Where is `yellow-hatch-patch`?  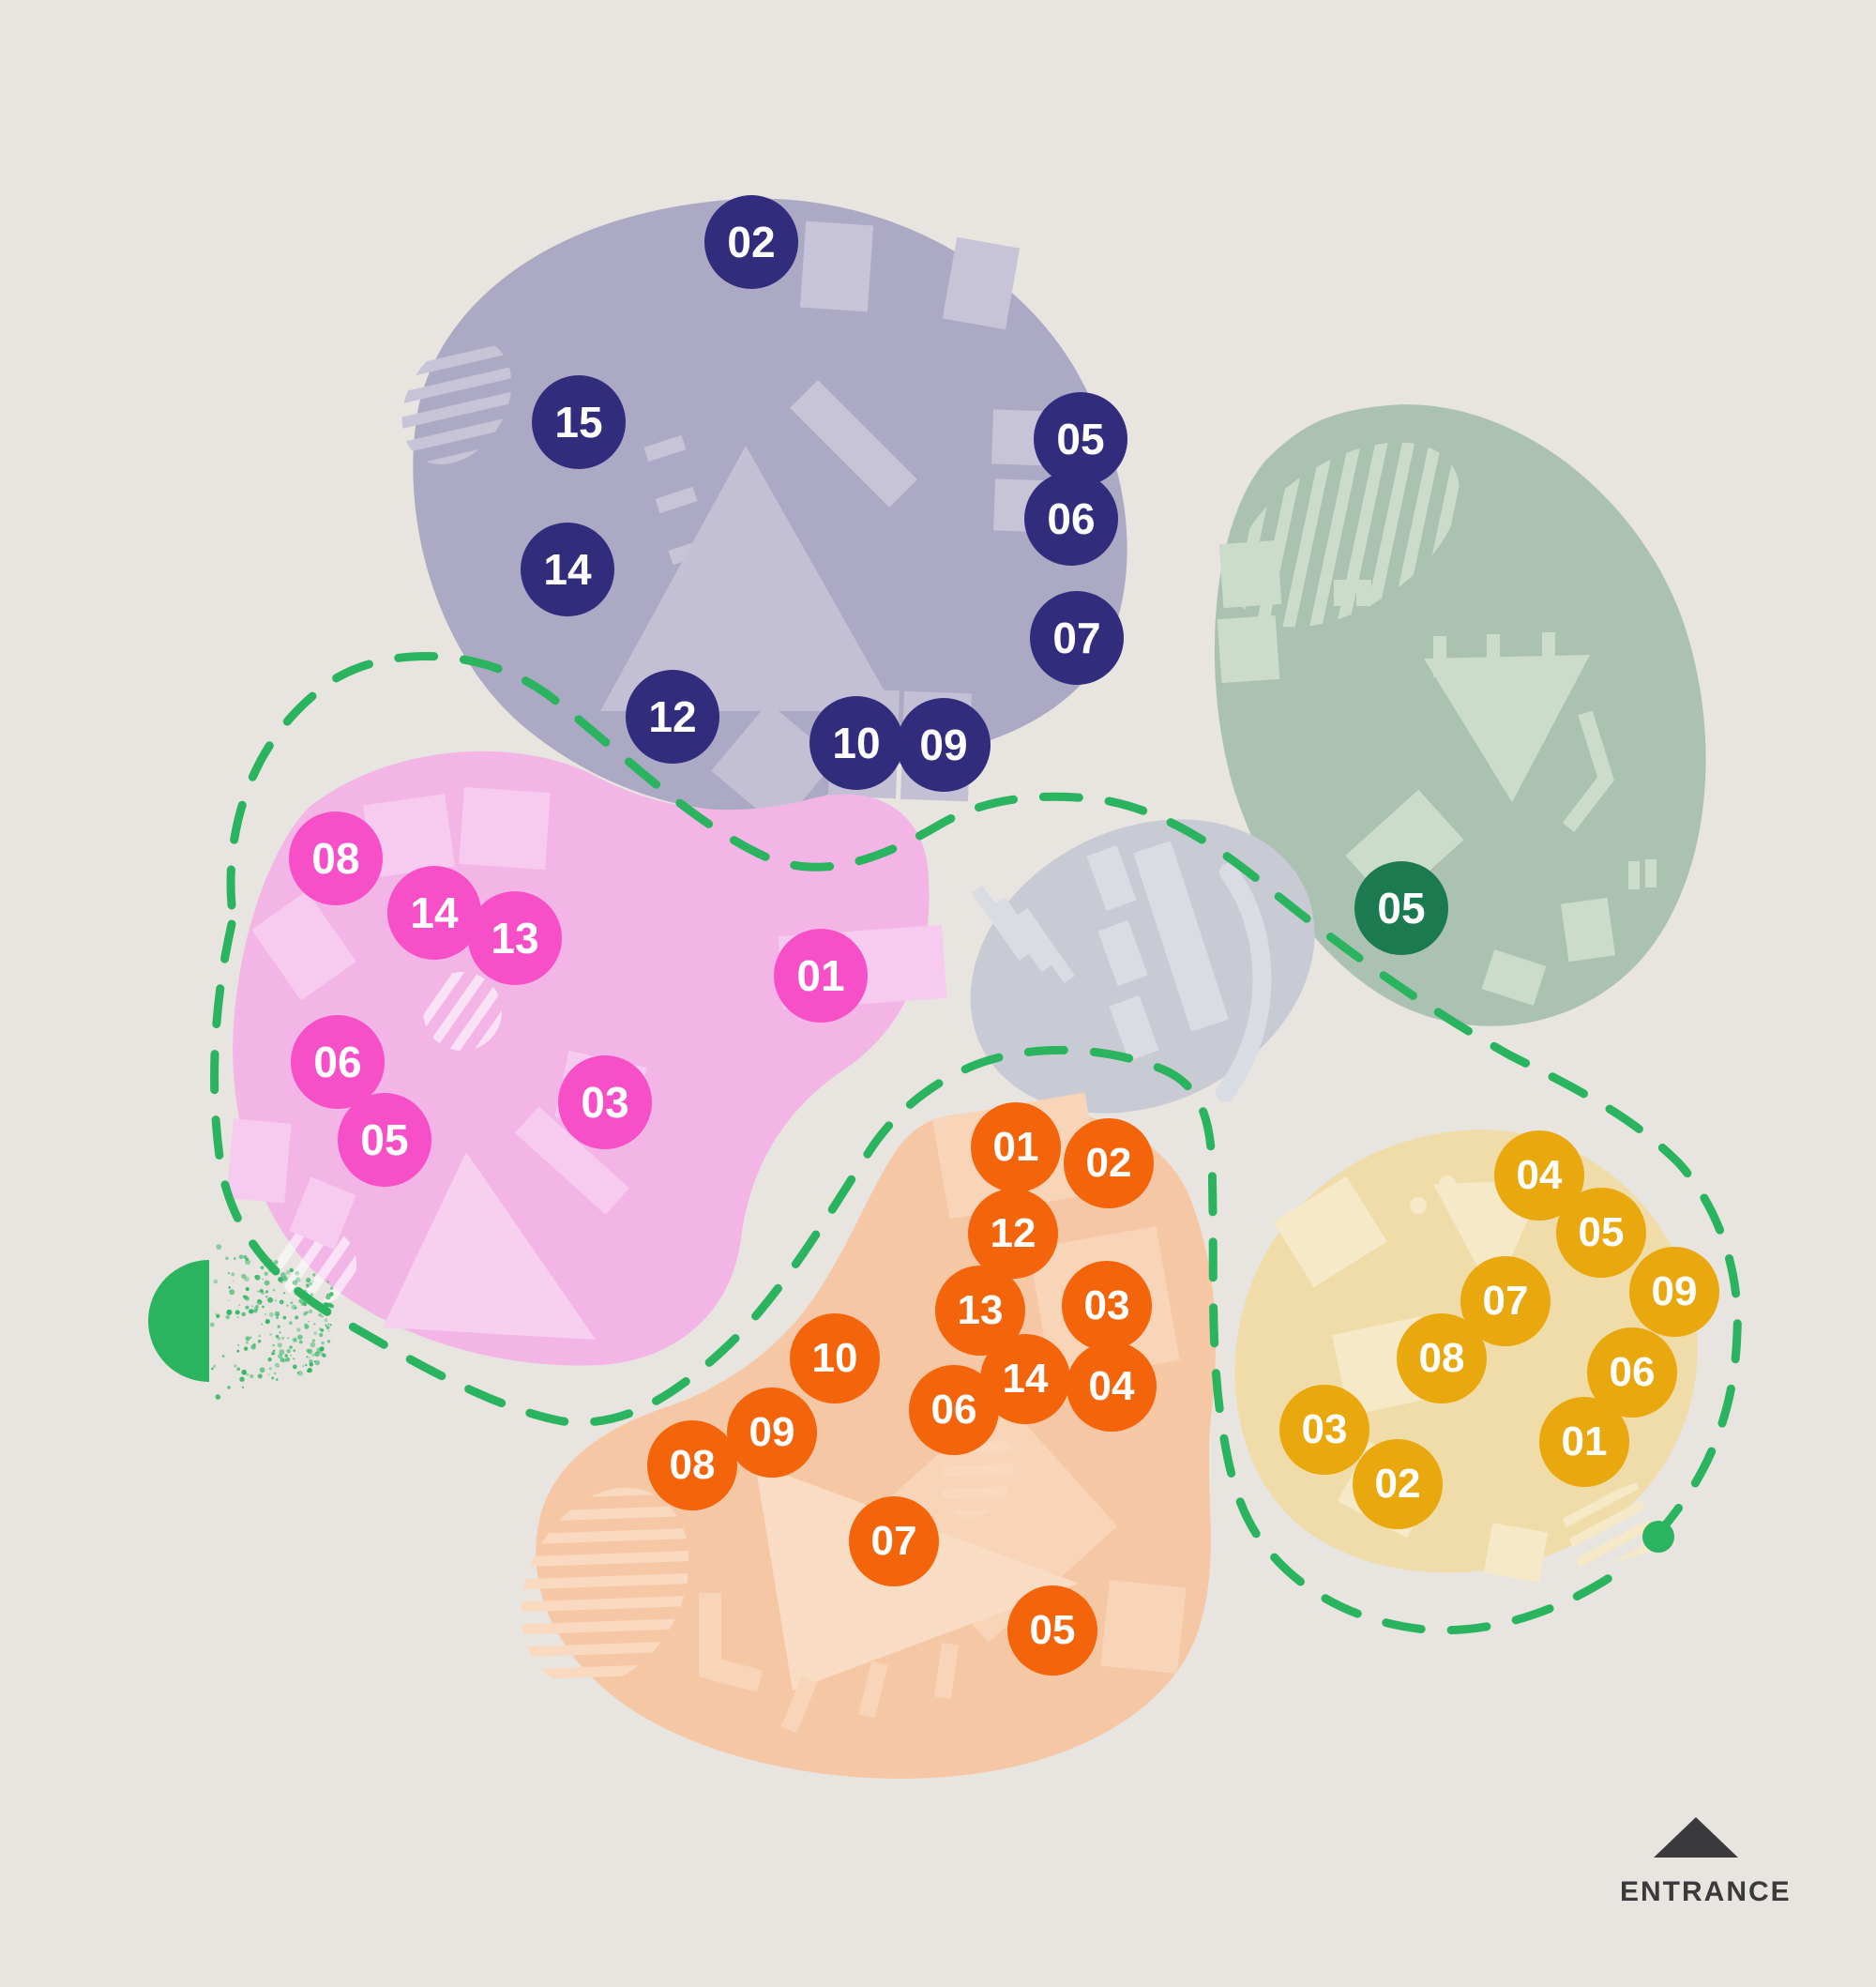 yellow-hatch-patch is located at coordinates (1608, 1528).